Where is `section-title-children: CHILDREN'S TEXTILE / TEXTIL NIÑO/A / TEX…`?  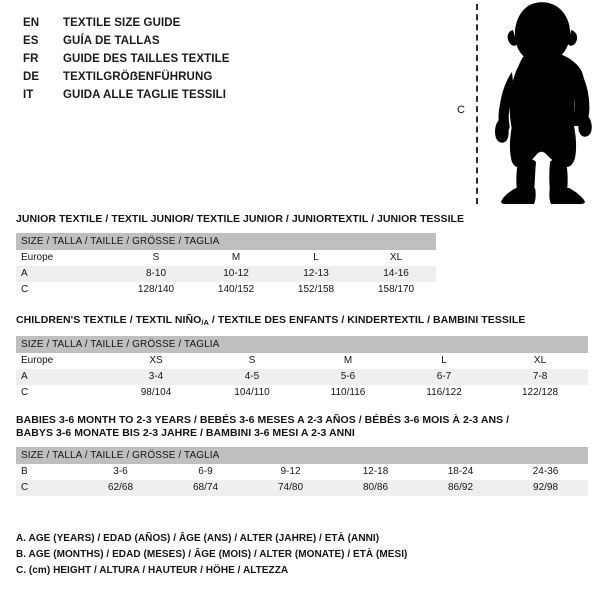
section-title-children: CHILDREN'S TEXTILE / TEXTIL NIÑO/A / TEX… is located at coordinates (302, 321).